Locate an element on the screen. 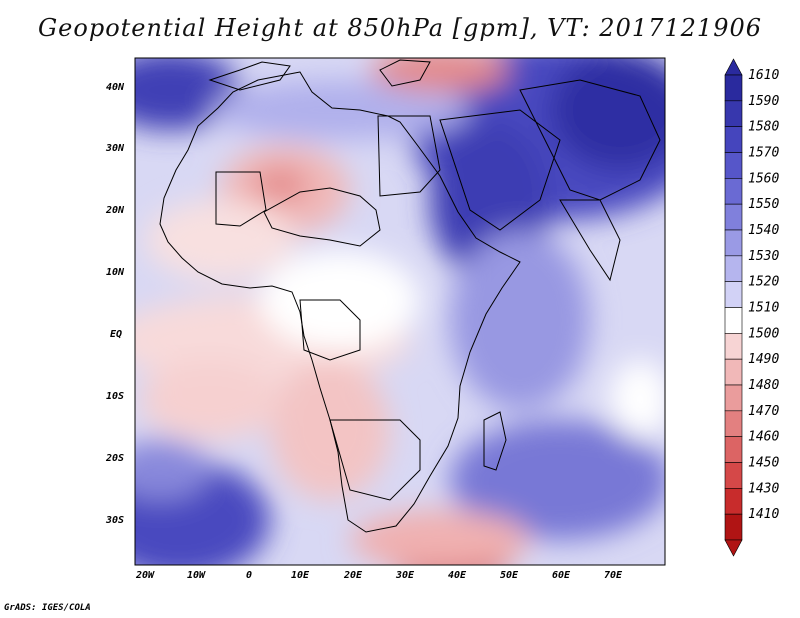  colorbar-label: 1450 is located at coordinates (763, 463).